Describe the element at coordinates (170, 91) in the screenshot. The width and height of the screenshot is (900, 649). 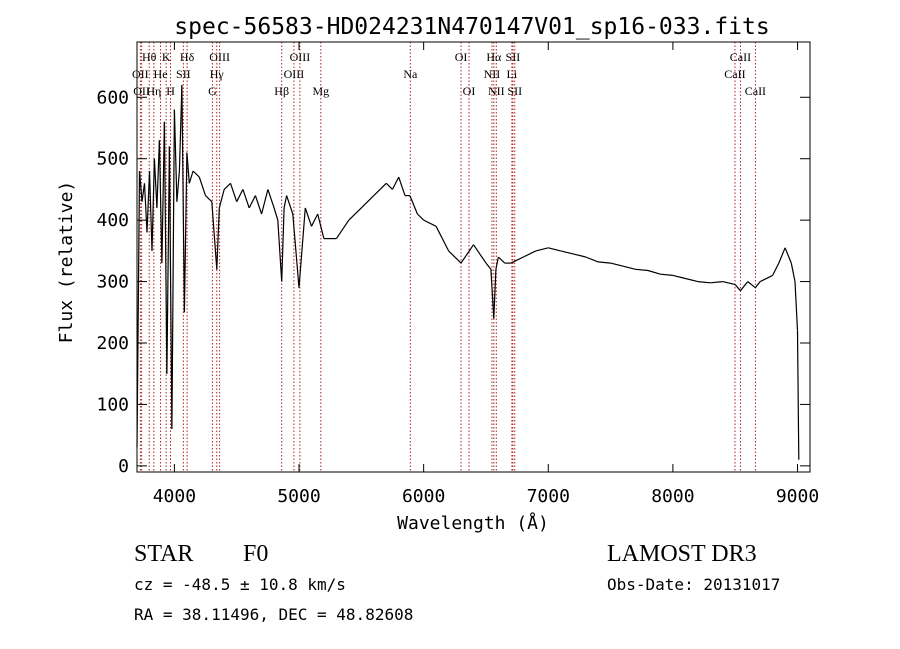
I see `line-label-6: H` at that location.